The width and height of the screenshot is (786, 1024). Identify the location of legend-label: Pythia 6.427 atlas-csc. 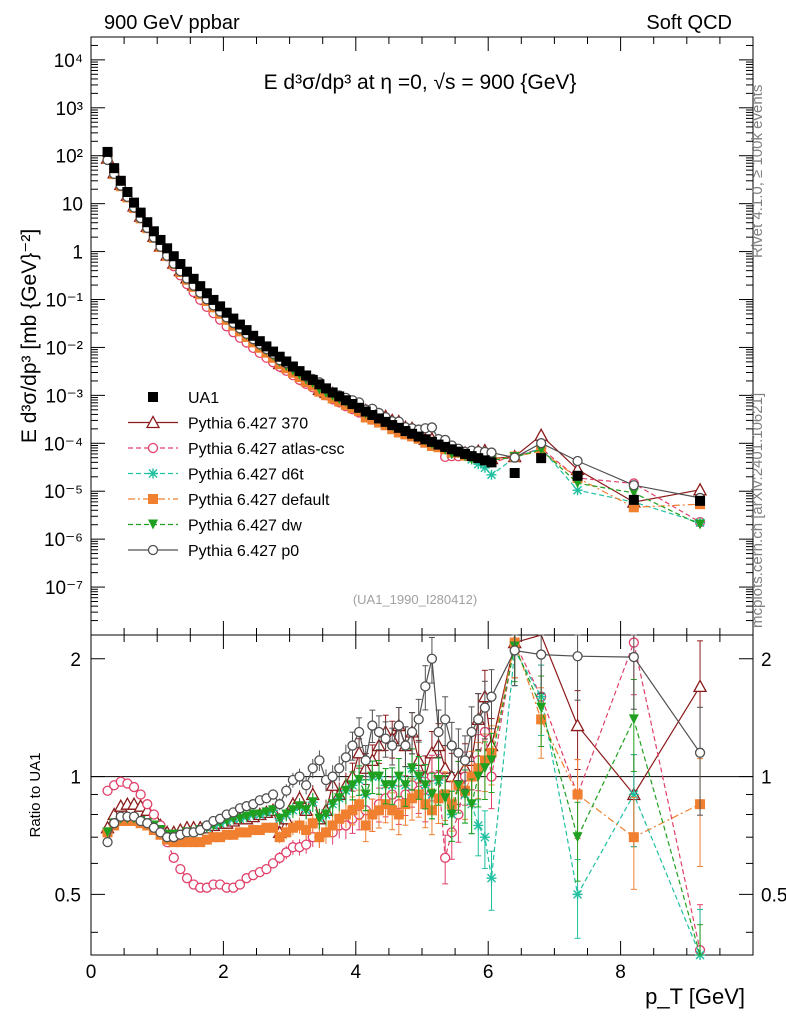
(266, 449).